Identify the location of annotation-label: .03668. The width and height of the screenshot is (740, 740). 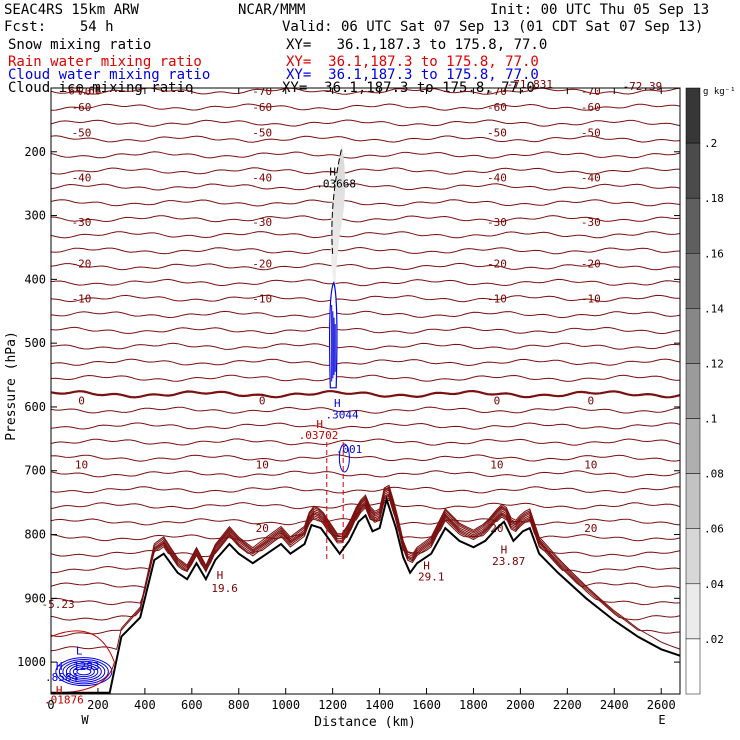
(336, 184).